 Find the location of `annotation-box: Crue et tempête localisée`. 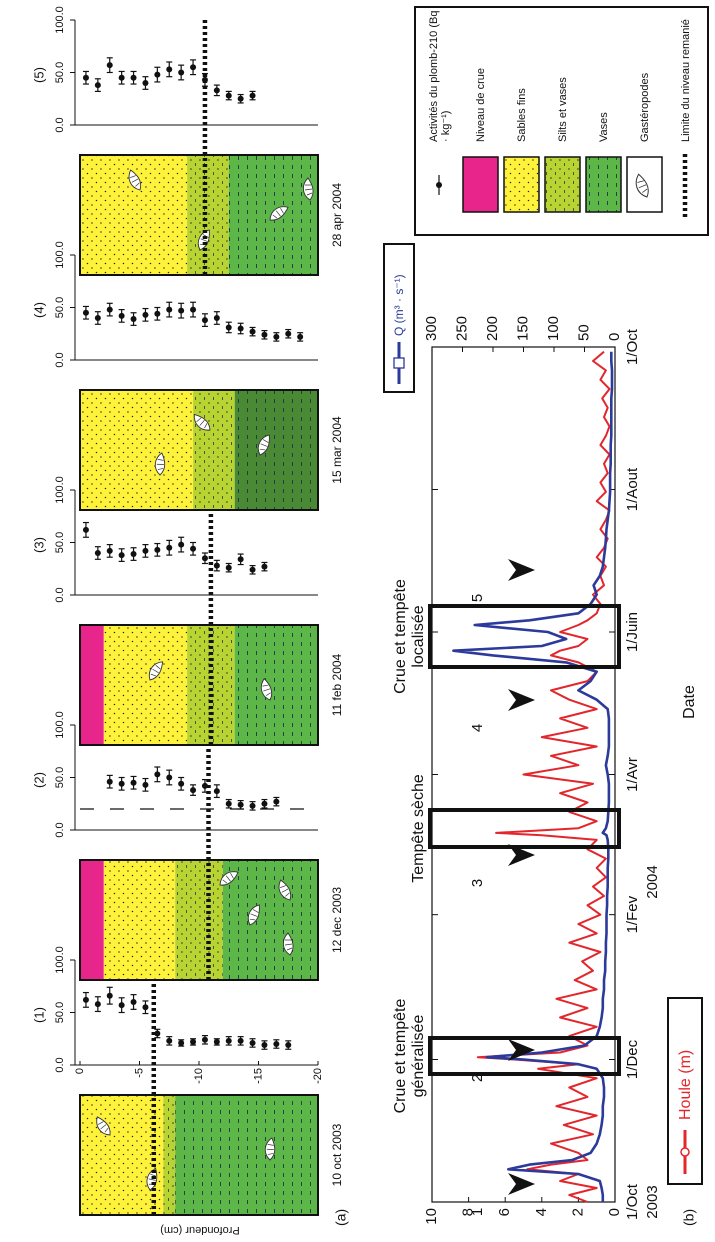

annotation-box: Crue et tempête localisée is located at coordinates (409, 636).